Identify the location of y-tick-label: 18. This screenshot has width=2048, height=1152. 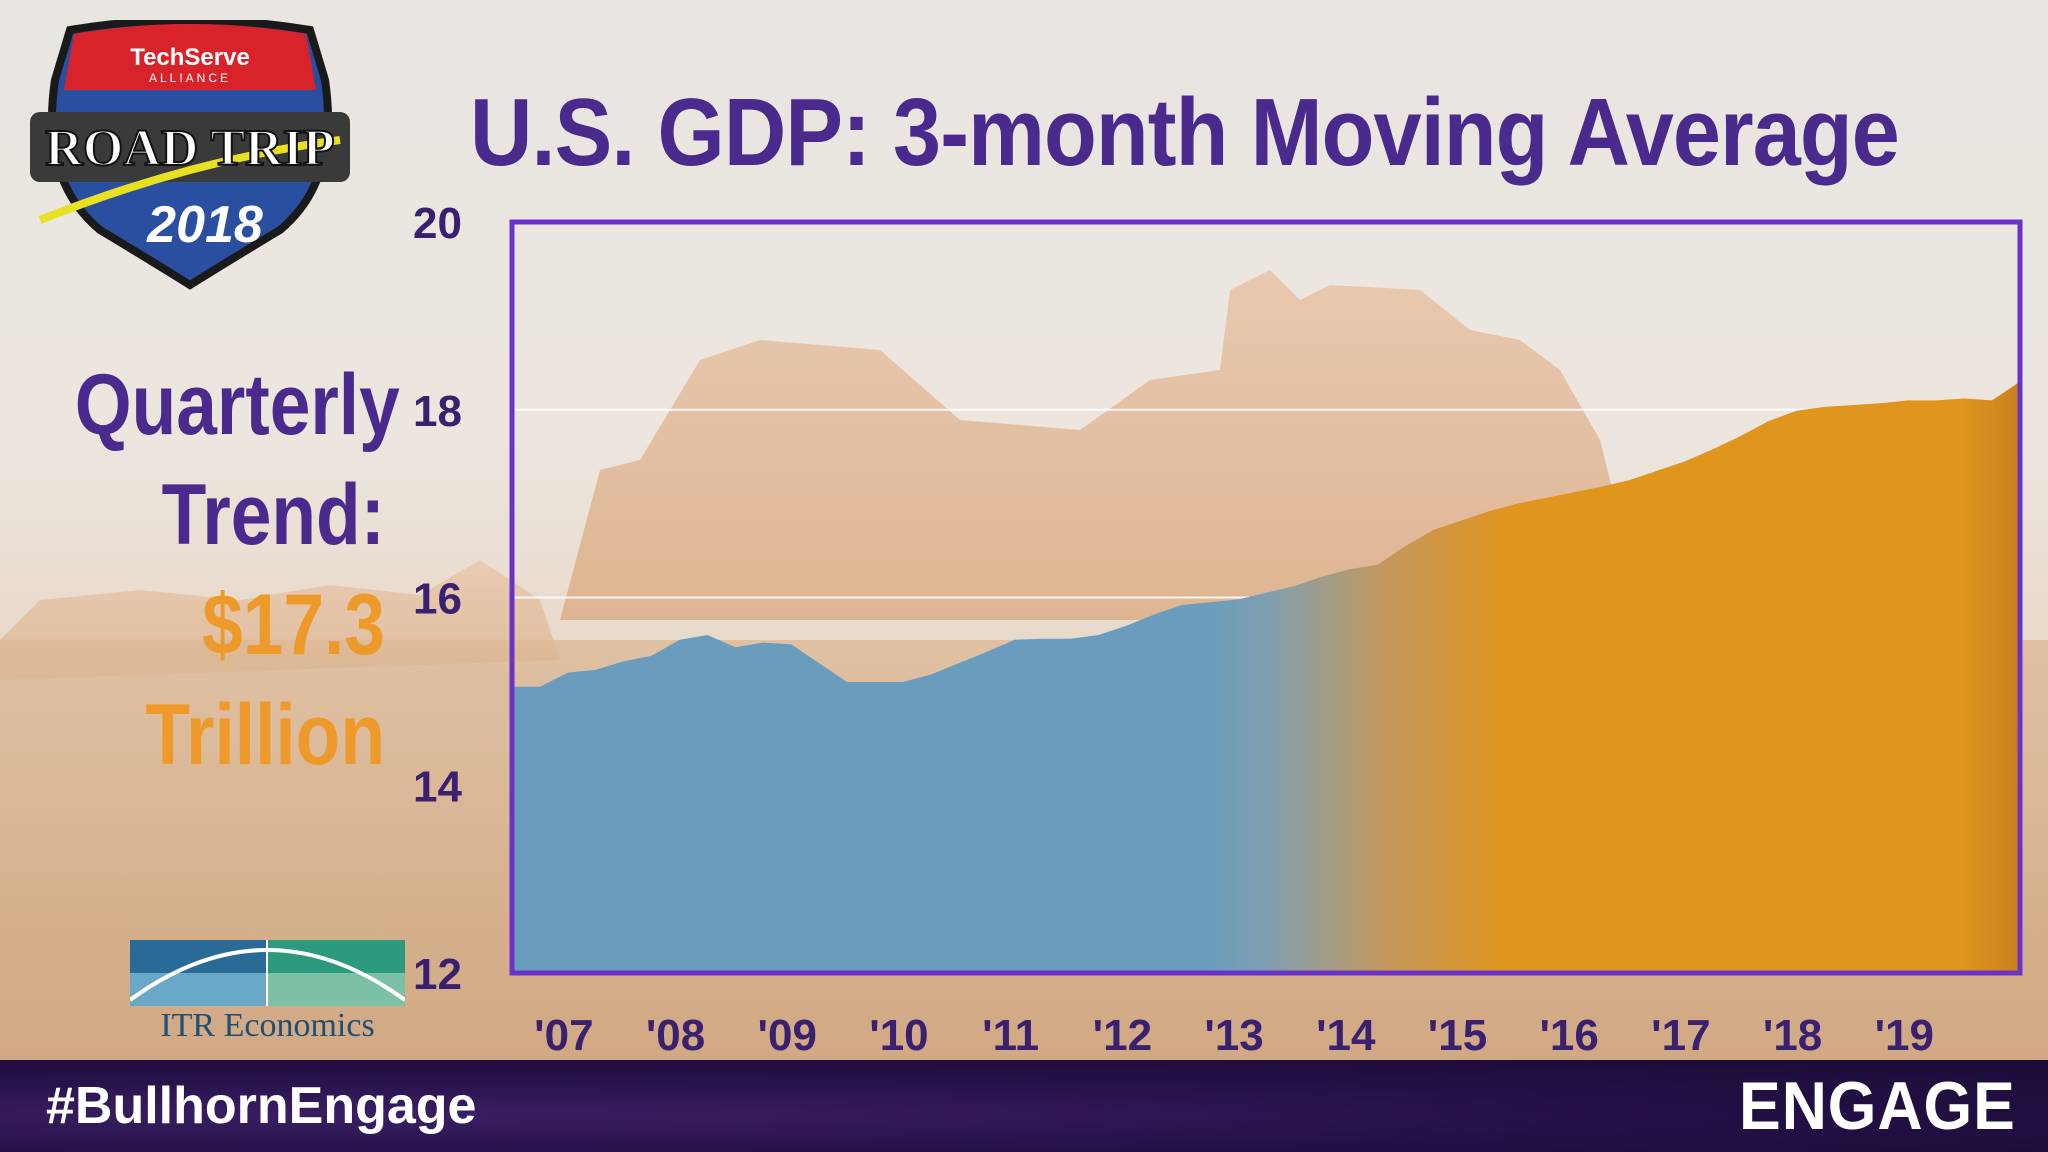
(437, 411).